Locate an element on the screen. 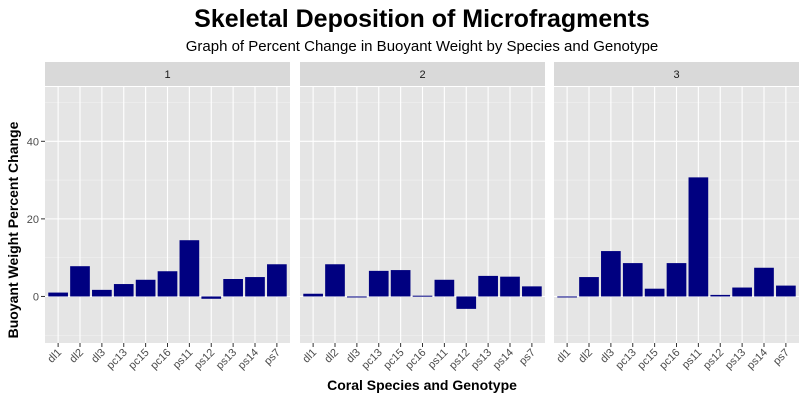 The width and height of the screenshot is (808, 401). facet-strip-label: 1 is located at coordinates (167, 75).